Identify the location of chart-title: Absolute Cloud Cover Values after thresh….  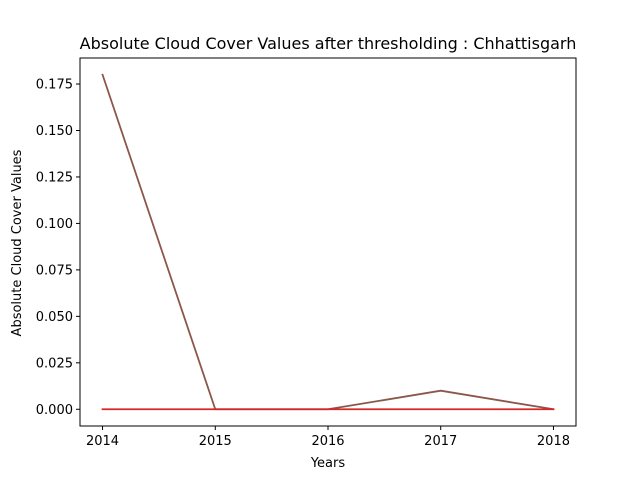
(328, 43).